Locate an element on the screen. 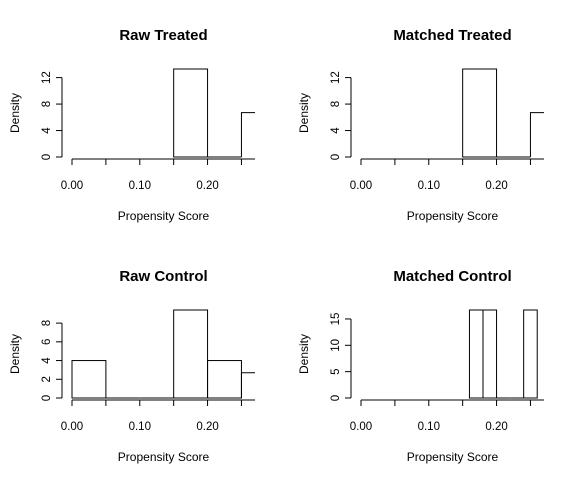  panel-title: Matched Control is located at coordinates (452, 276).